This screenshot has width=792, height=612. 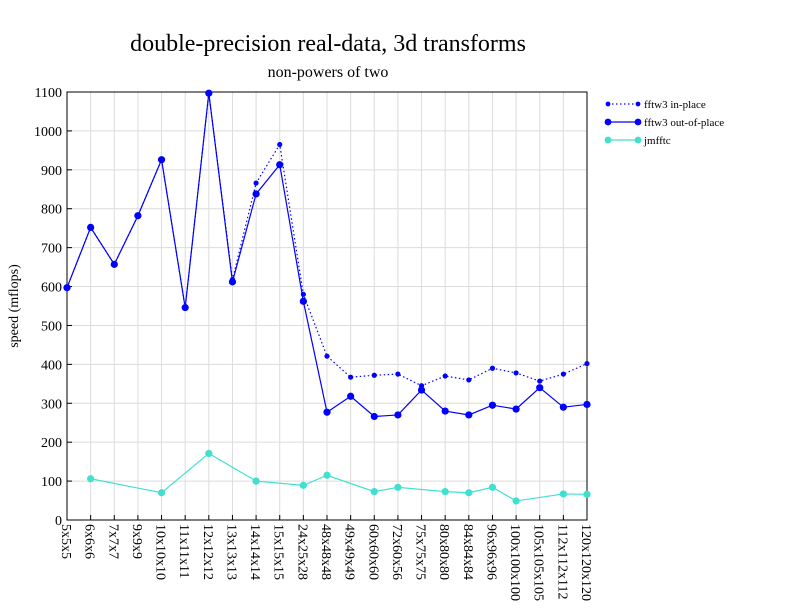 What do you see at coordinates (207, 552) in the screenshot?
I see `x-tick-label: 12x12x12` at bounding box center [207, 552].